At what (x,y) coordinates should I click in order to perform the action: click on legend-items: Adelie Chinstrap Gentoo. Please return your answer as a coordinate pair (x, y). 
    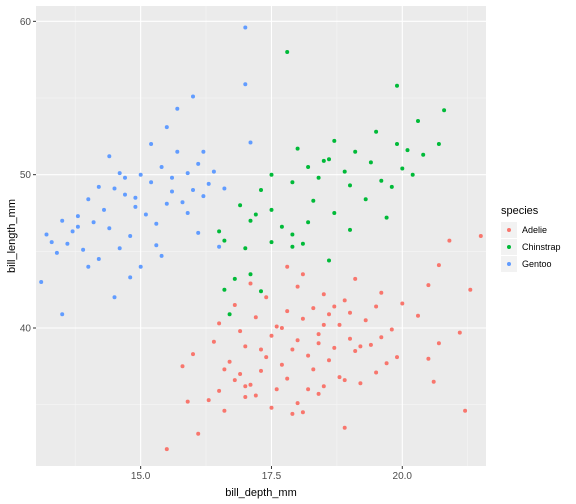
    Looking at the image, I should click on (531, 247).